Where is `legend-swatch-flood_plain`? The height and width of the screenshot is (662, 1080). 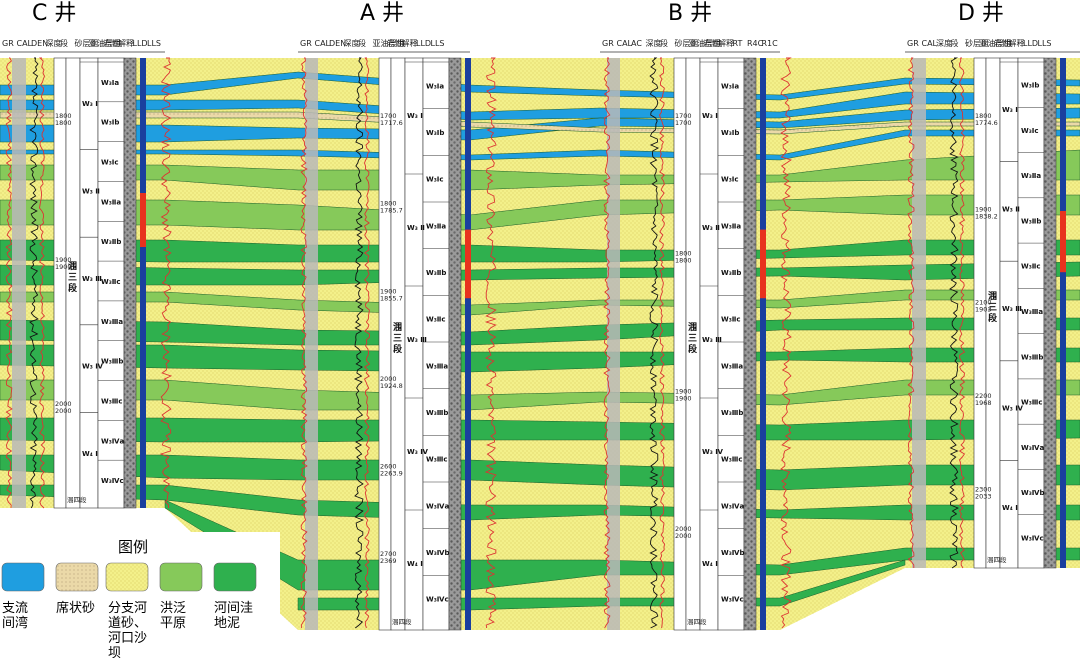 legend-swatch-flood_plain is located at coordinates (181, 577).